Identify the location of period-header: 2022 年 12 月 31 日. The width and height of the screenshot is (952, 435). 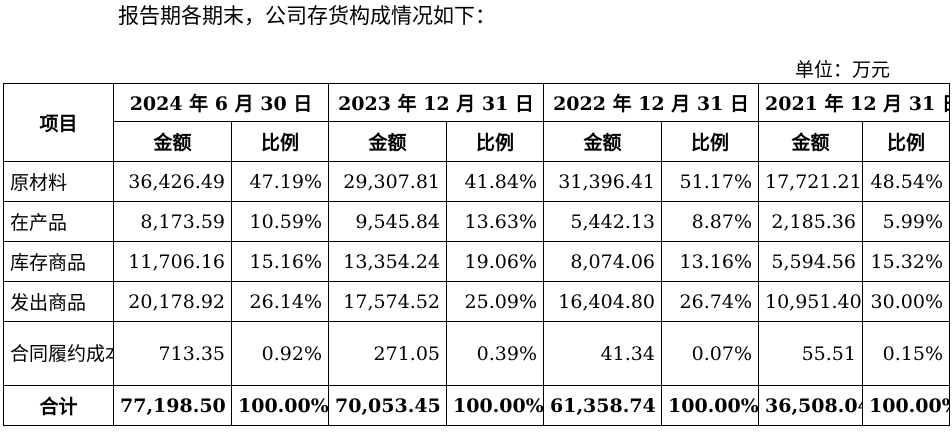
(651, 102).